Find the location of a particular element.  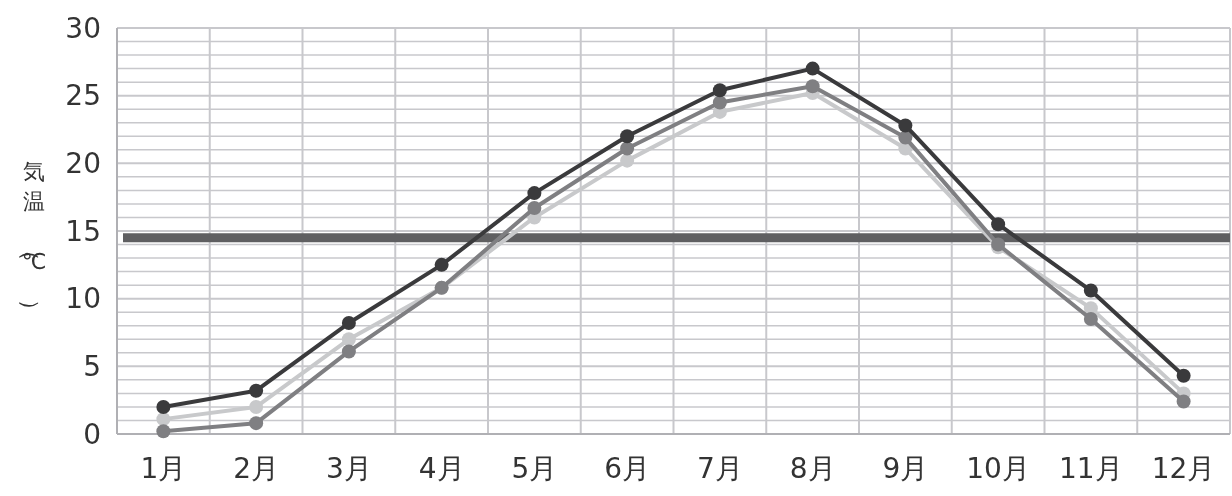

x-tick-label: 4月 is located at coordinates (441, 468).